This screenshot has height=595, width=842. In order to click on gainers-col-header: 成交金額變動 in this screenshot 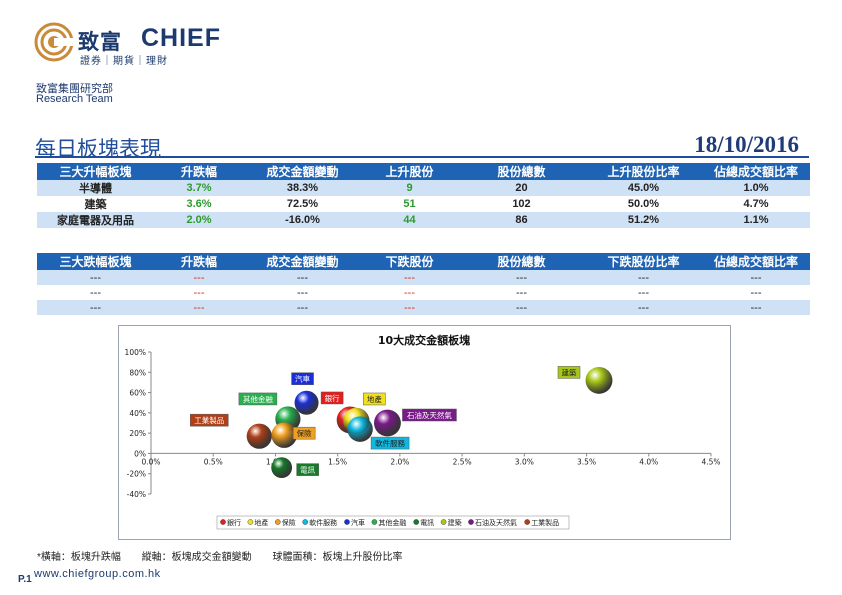, I will do `click(302, 171)`.